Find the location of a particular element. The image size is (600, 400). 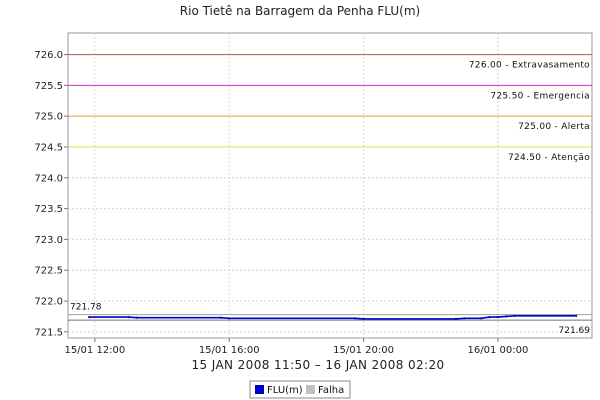

legend-swatch-flu is located at coordinates (259, 389).